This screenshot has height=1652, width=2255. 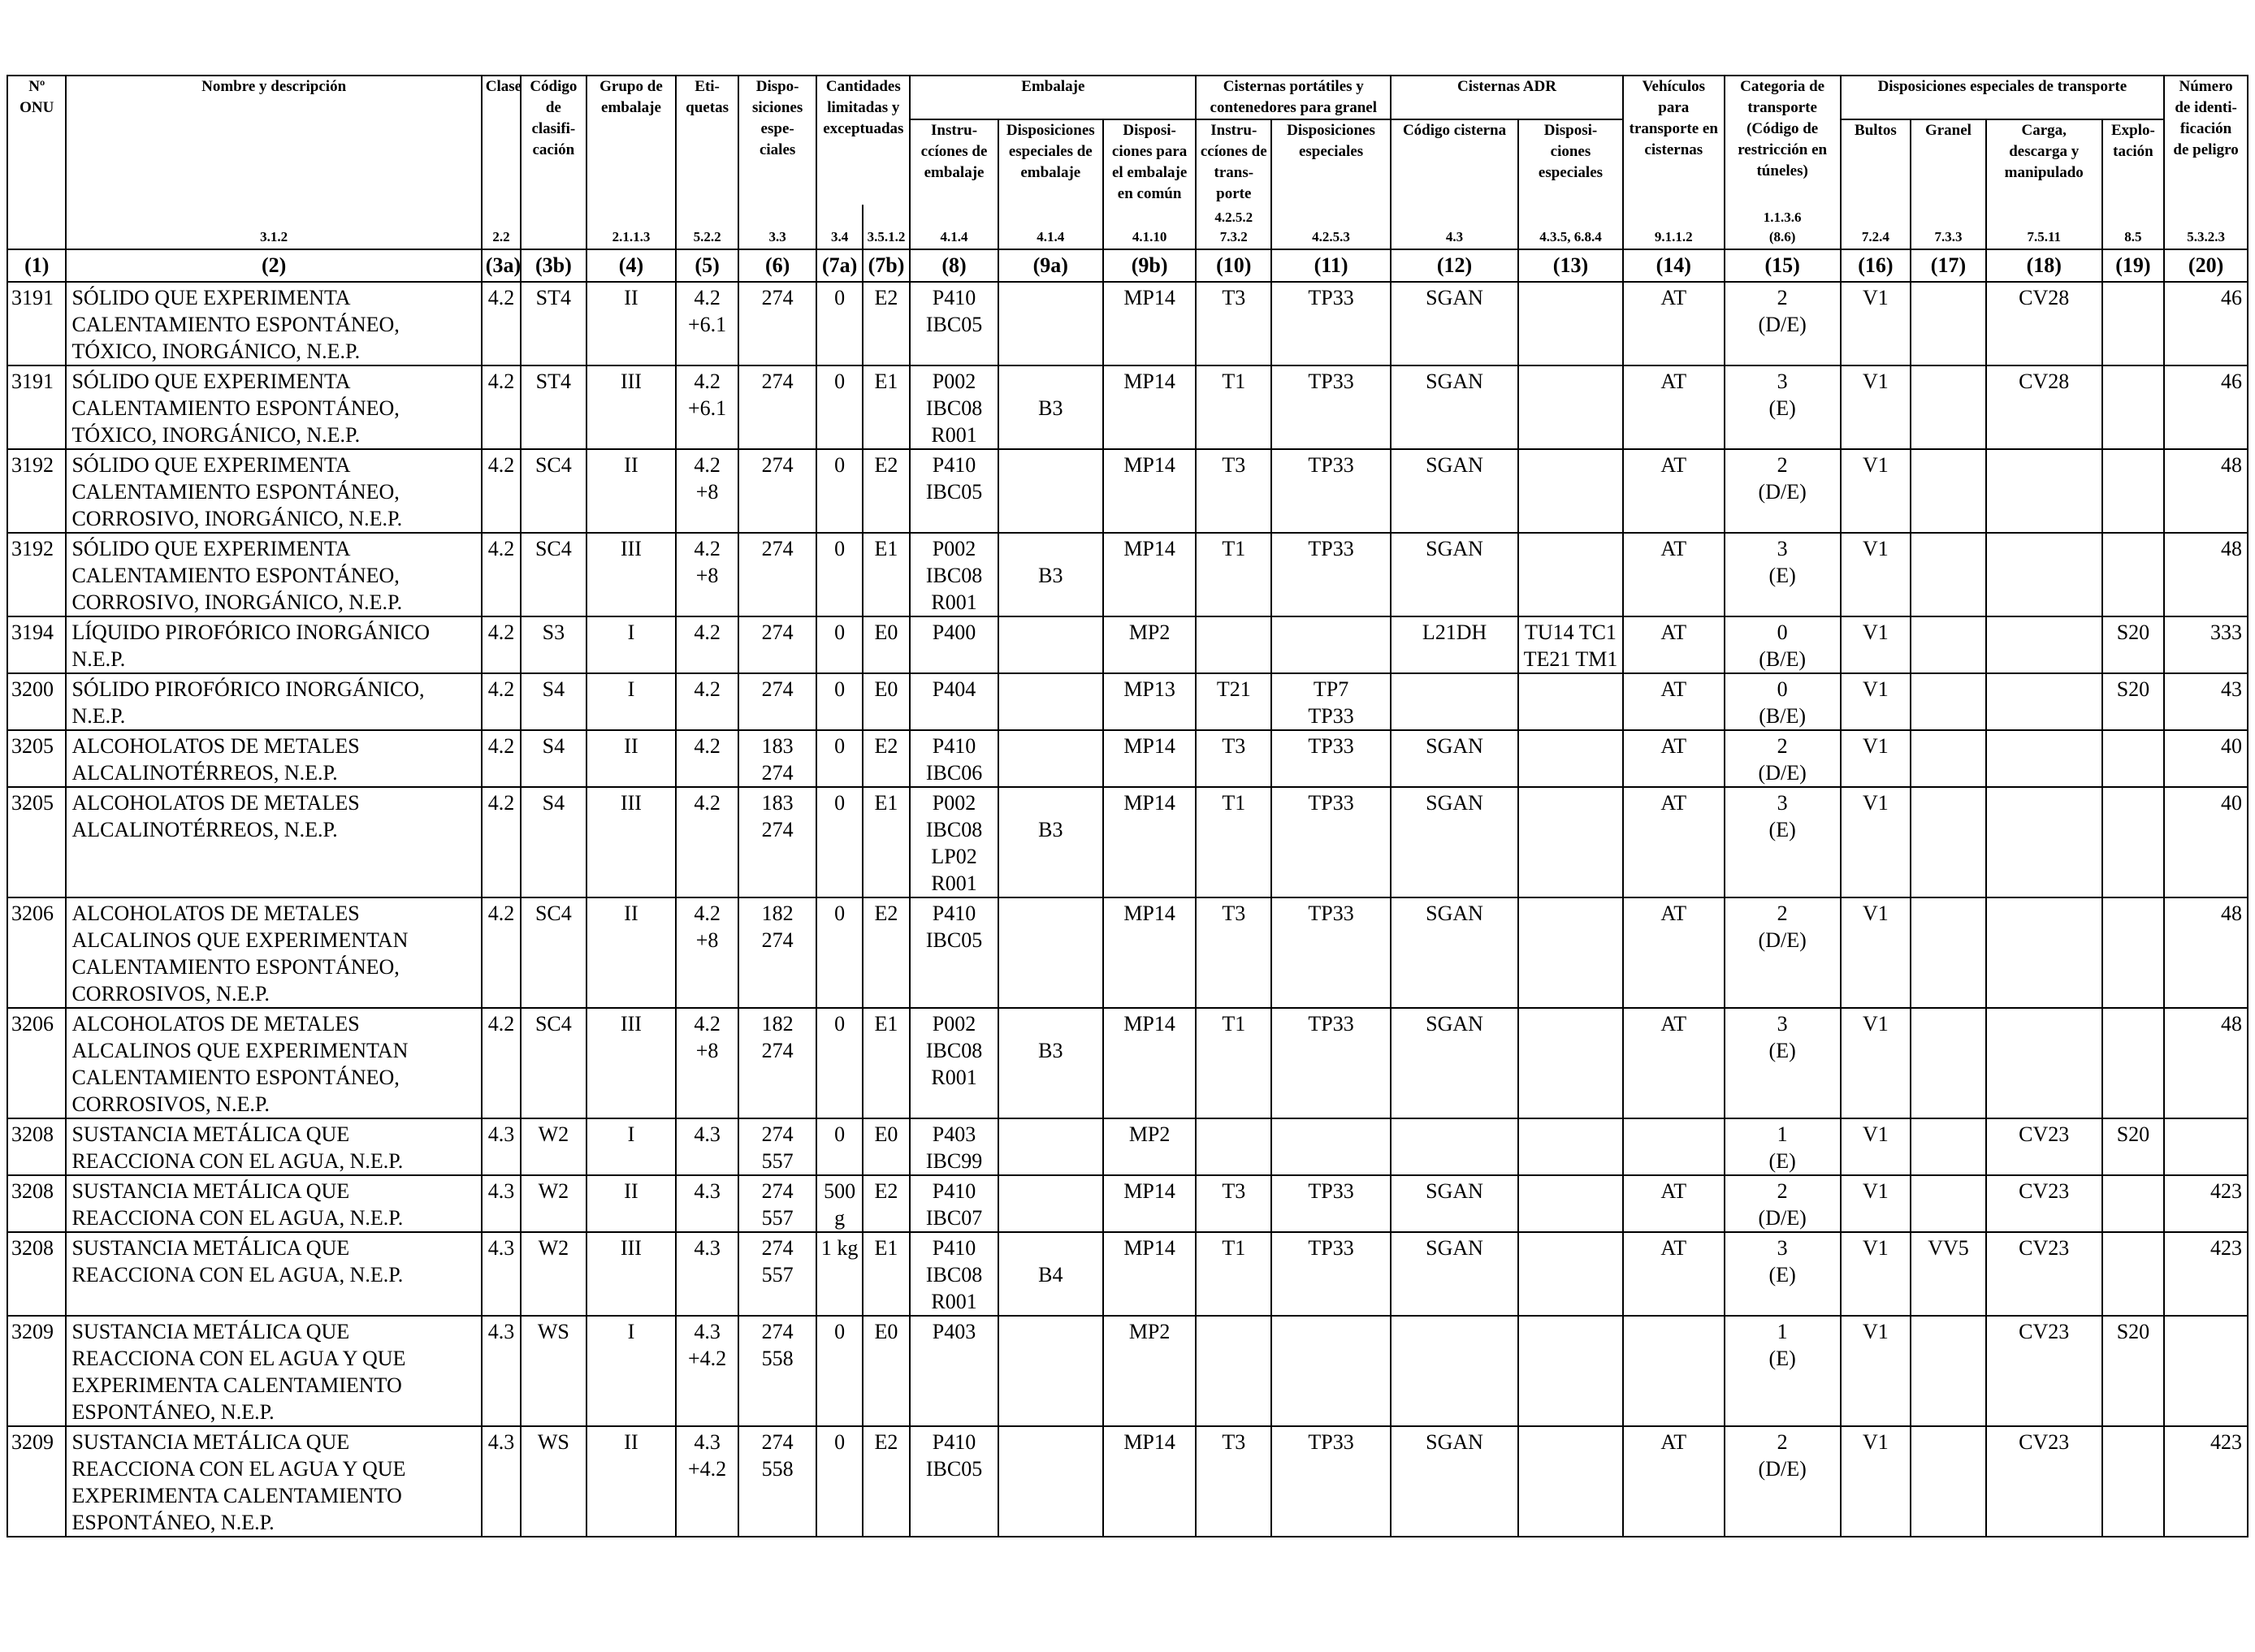 What do you see at coordinates (2043, 1063) in the screenshot?
I see `cell-loading-handling` at bounding box center [2043, 1063].